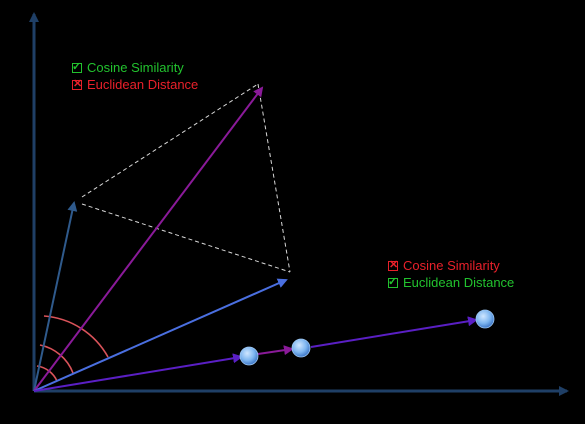 The width and height of the screenshot is (585, 424). Describe the element at coordinates (170, 140) in the screenshot. I see `dashed-line-left-top` at that location.